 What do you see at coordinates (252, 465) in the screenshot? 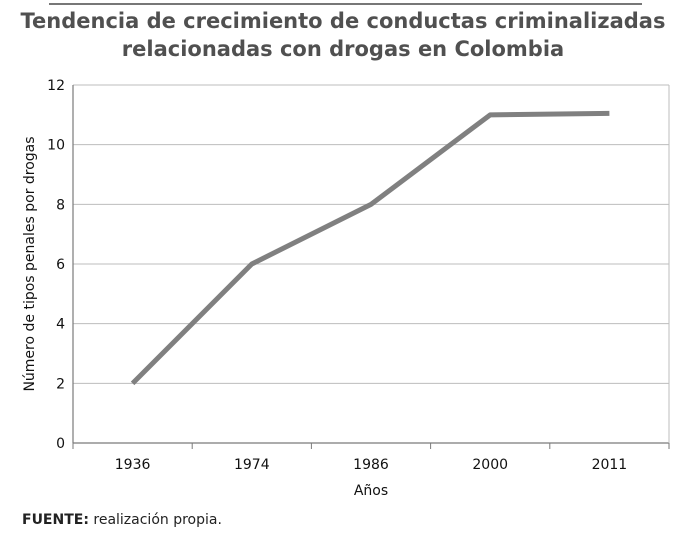
I see `x-tick-label: 1974` at bounding box center [252, 465].